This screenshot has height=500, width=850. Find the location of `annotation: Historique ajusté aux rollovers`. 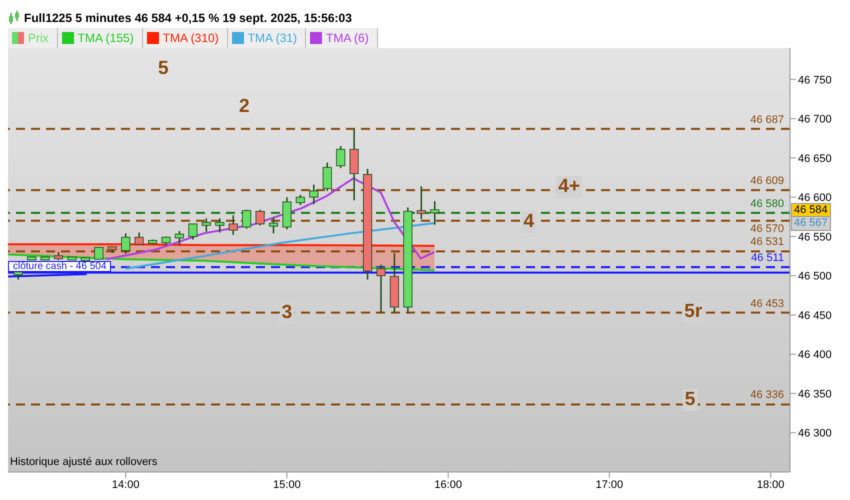

annotation: Historique ajusté aux rollovers is located at coordinates (84, 462).